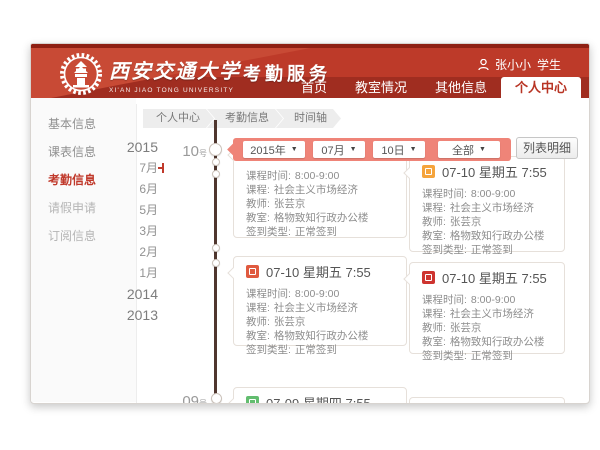 Image resolution: width=600 pixels, height=450 pixels. What do you see at coordinates (161, 168) in the screenshot?
I see `current-month-marker` at bounding box center [161, 168].